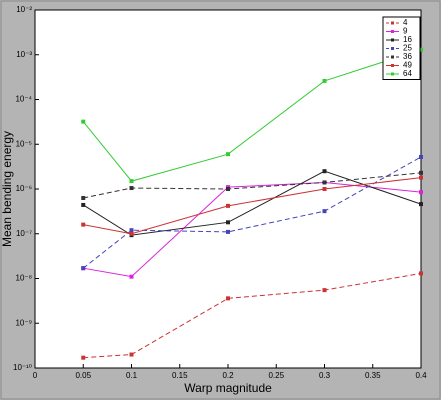 The height and width of the screenshot is (400, 441). Describe the element at coordinates (407, 48) in the screenshot. I see `legend-label: 25` at that location.